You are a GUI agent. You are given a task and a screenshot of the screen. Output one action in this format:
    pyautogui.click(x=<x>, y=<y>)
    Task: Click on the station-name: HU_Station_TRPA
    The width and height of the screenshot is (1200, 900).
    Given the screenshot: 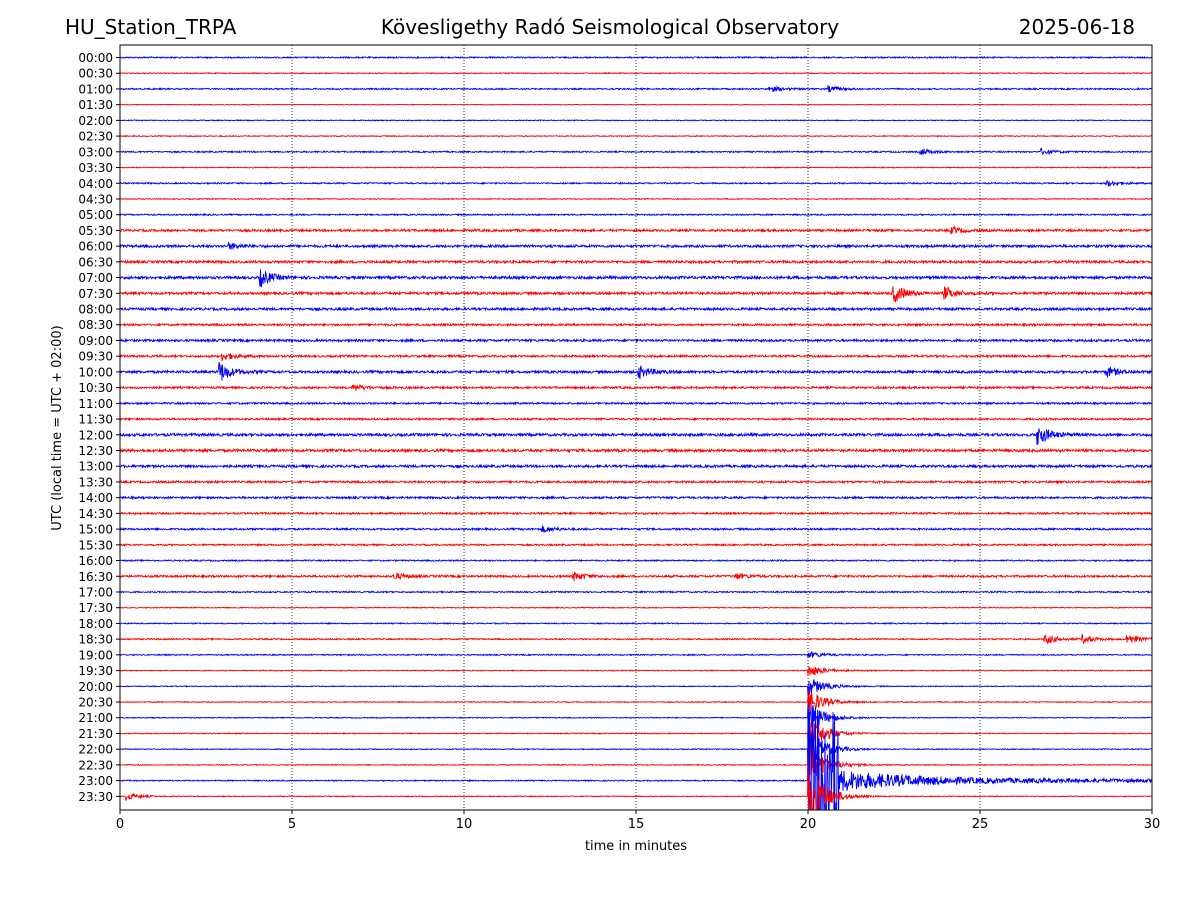 What is the action you would take?
    pyautogui.click(x=151, y=27)
    